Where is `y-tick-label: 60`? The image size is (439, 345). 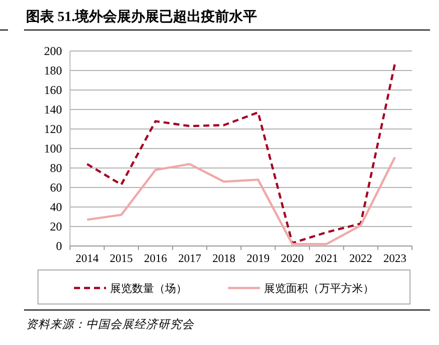
y-tick-label: 60 is located at coordinates (56, 187).